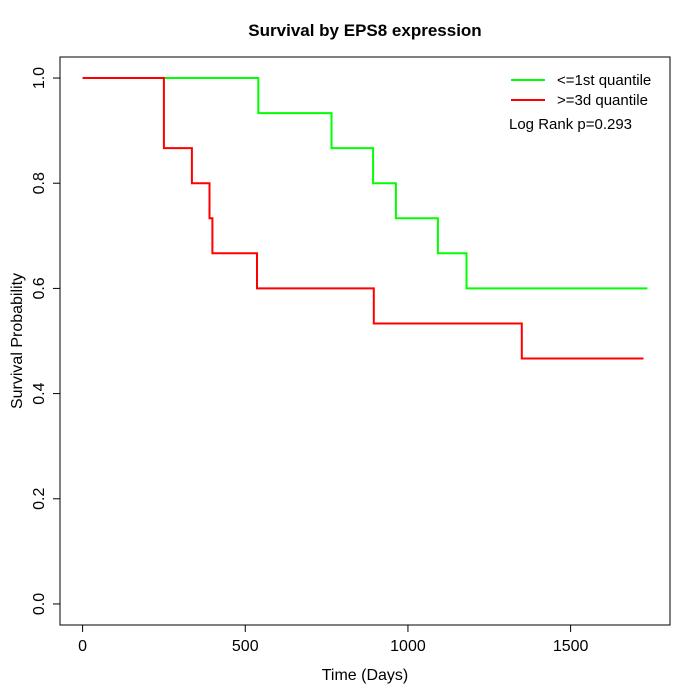 The height and width of the screenshot is (700, 700). I want to click on x-tick-label: 0, so click(82, 646).